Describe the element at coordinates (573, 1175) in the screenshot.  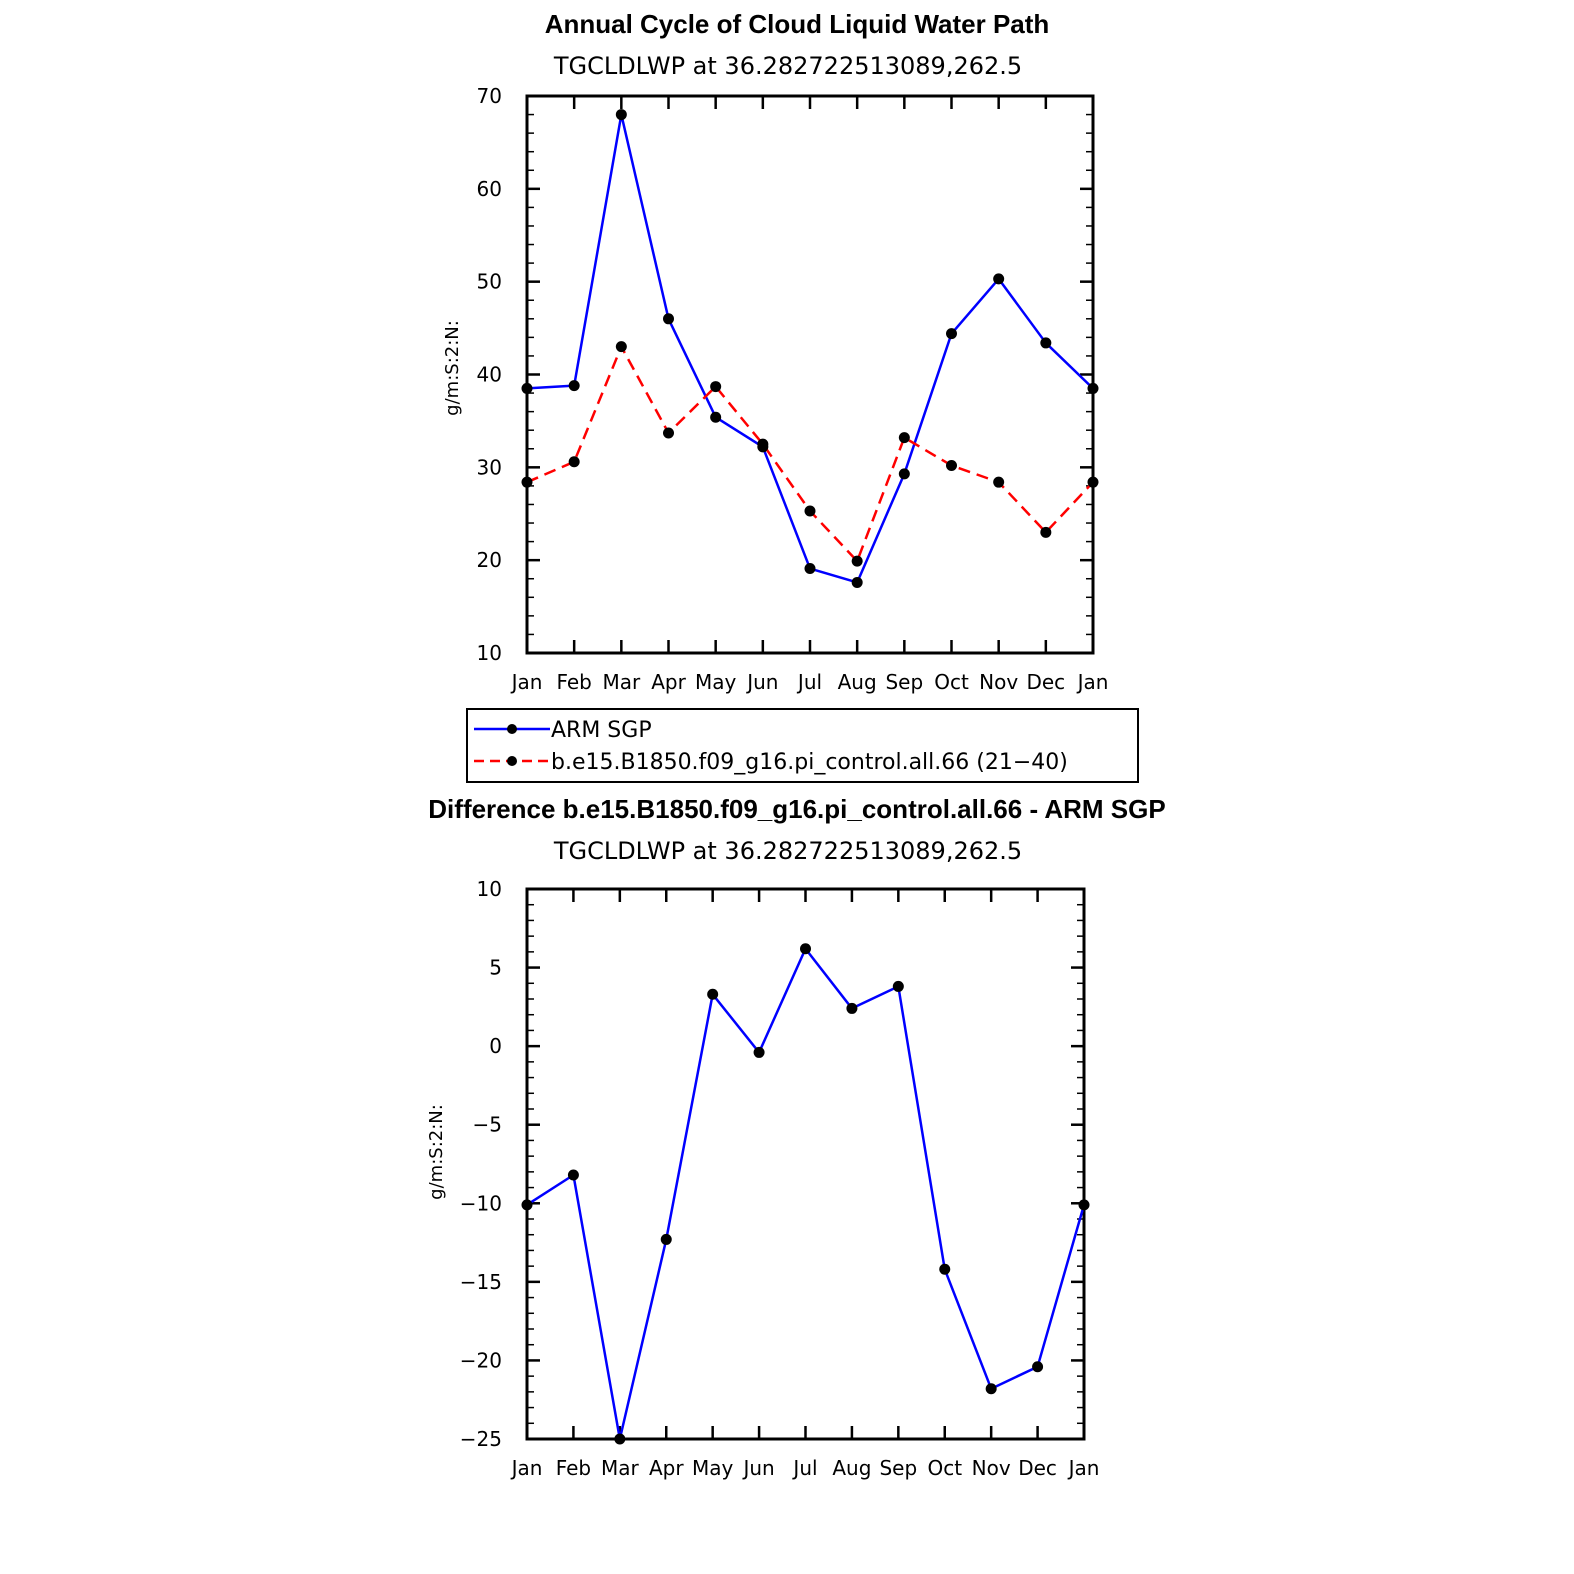
I see `data-point-difference-feb` at that location.